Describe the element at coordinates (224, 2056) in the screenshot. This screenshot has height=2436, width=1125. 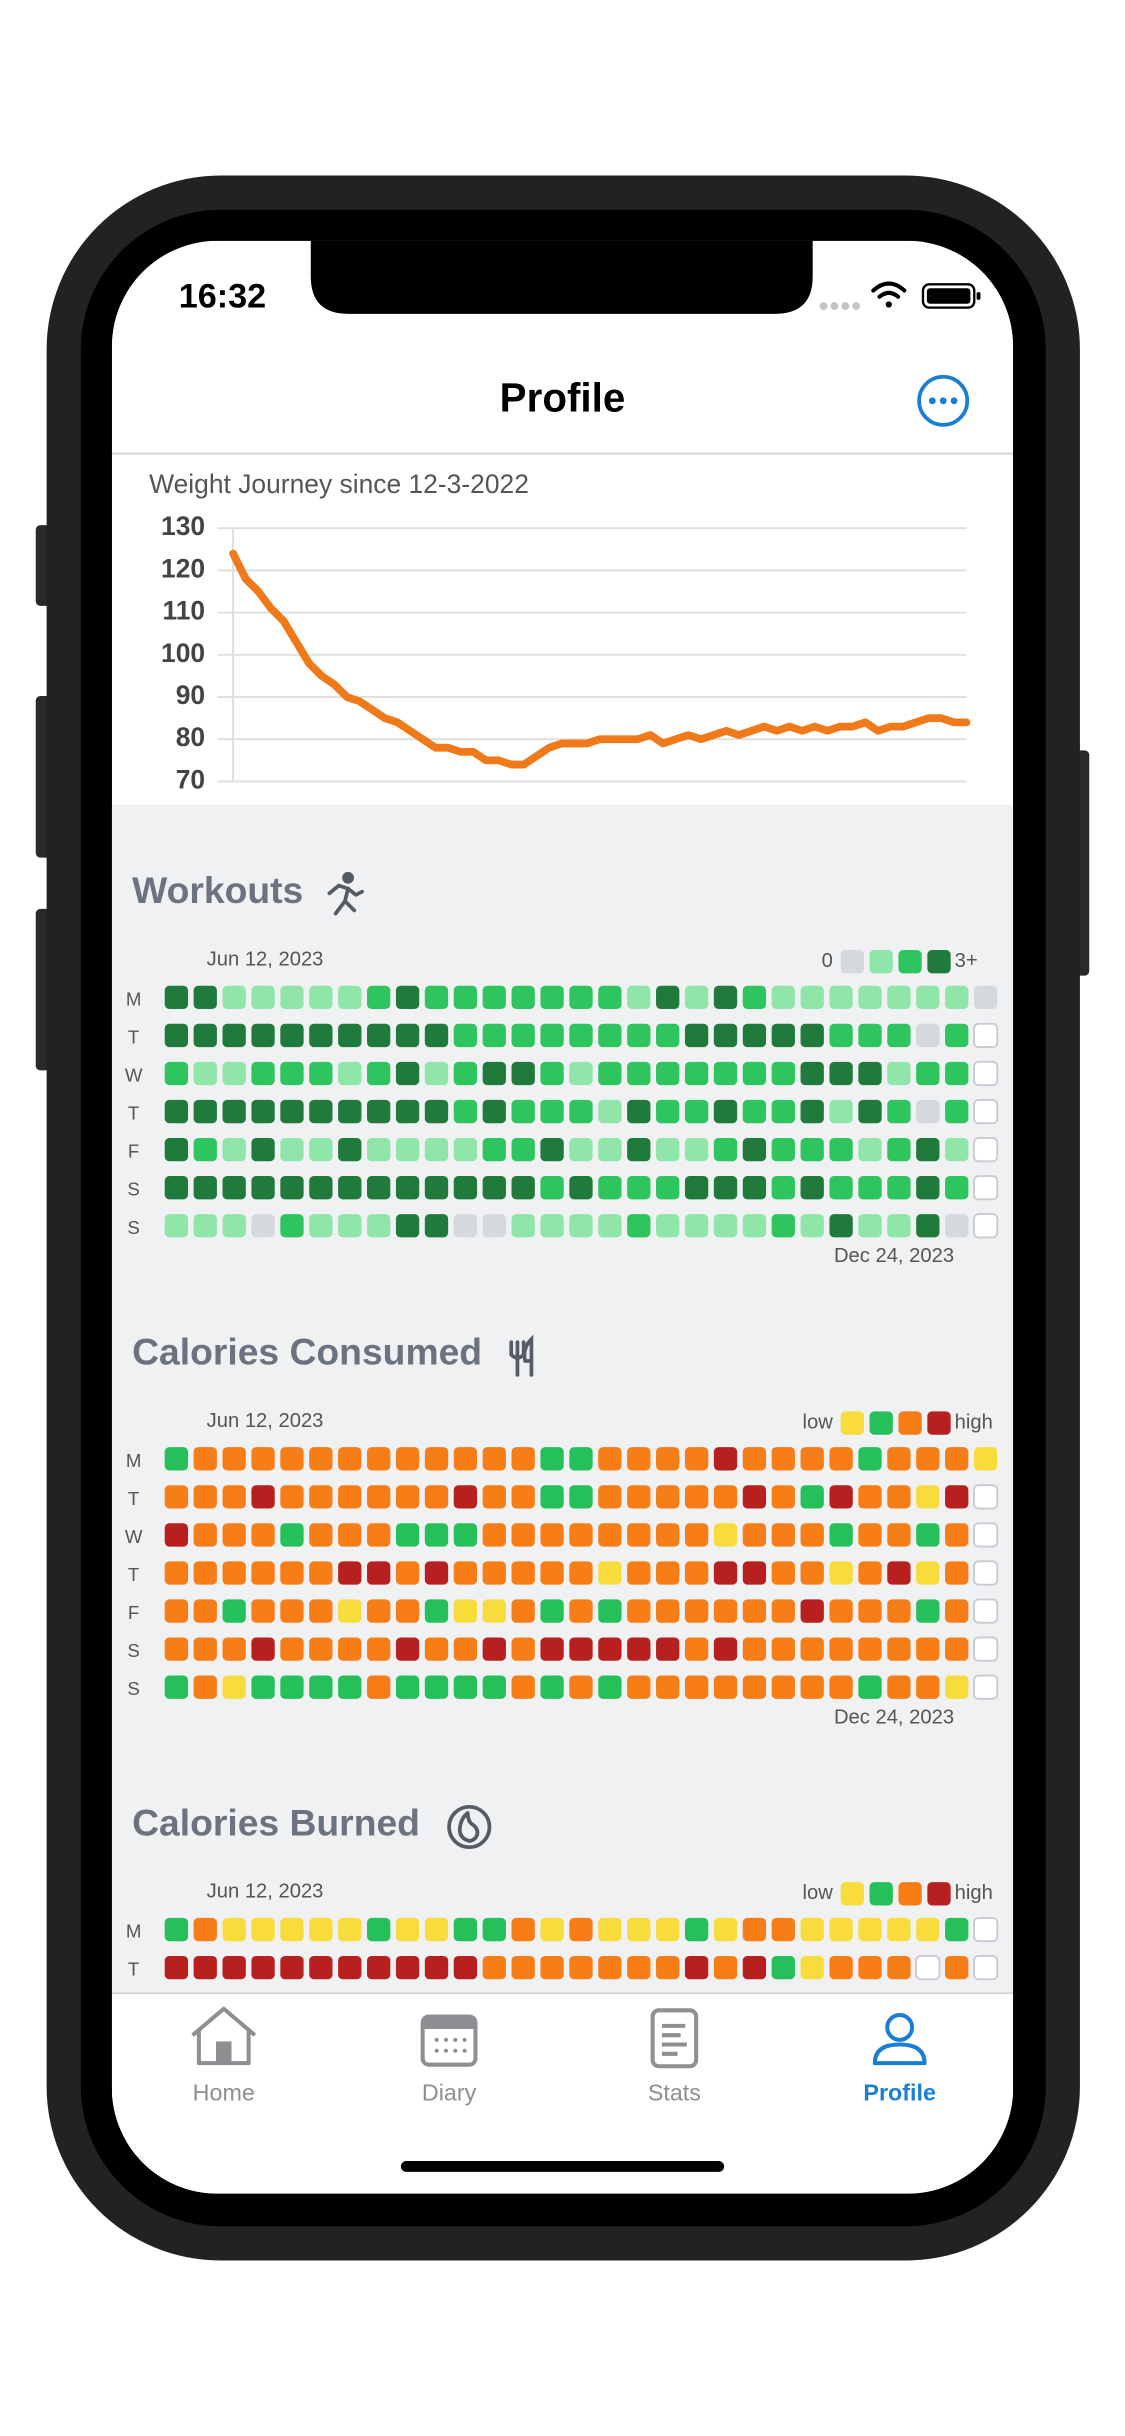
I see `tab-home: Home` at that location.